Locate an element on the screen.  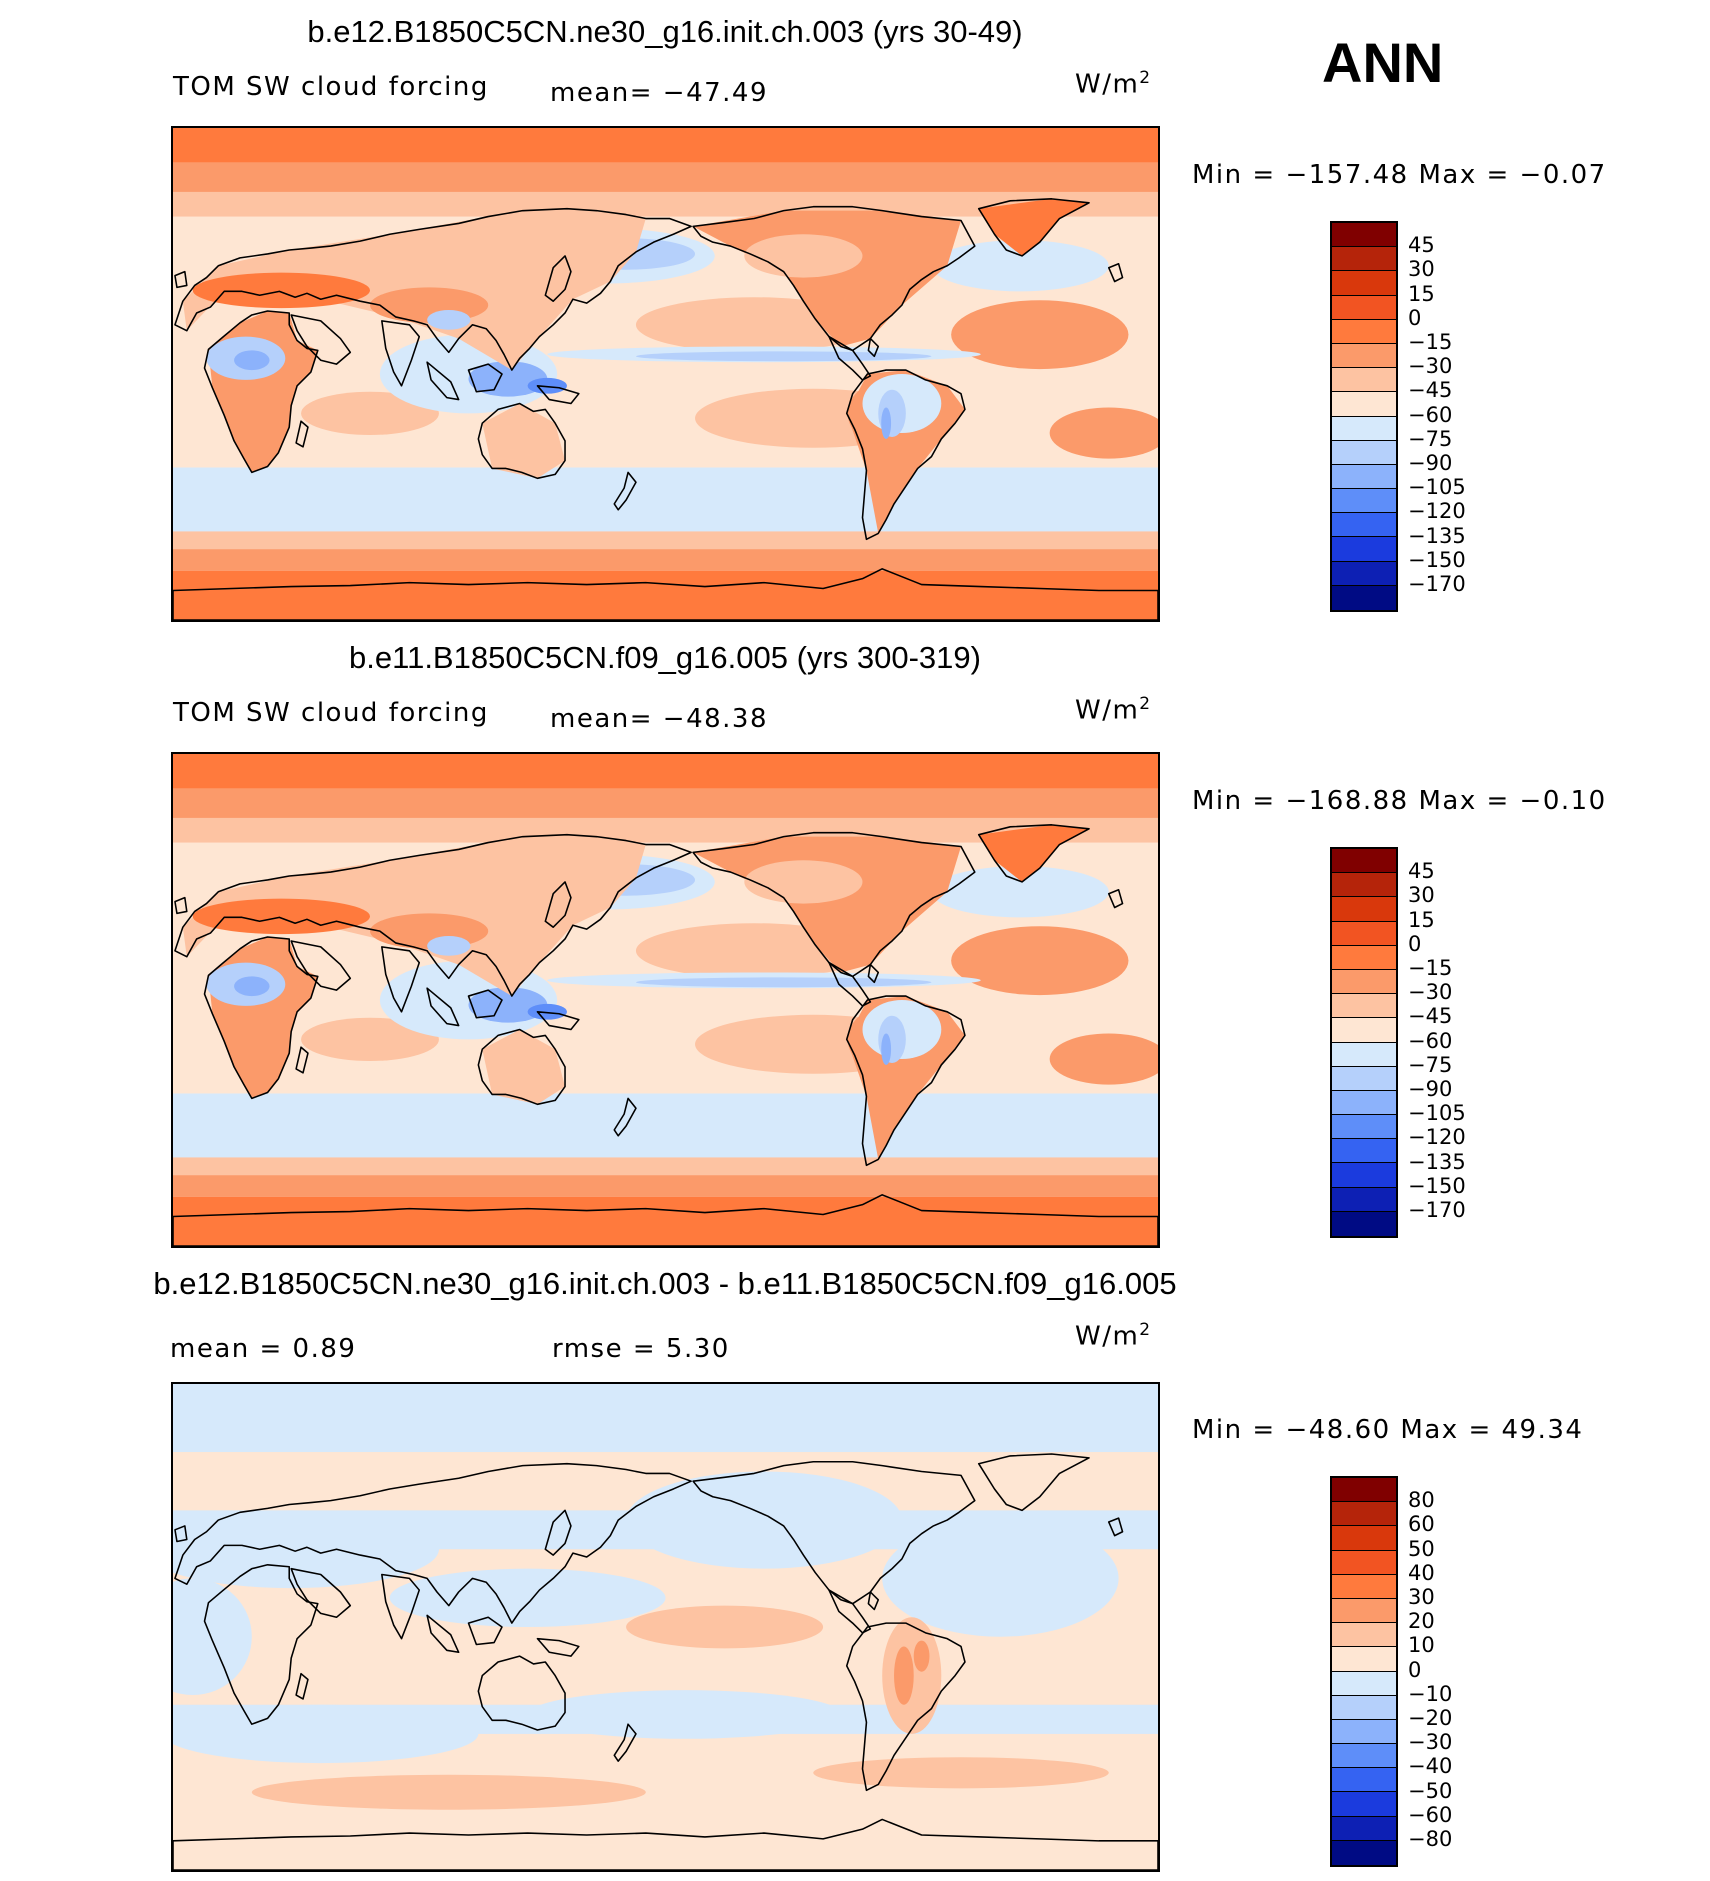
congo-cloud-core is located at coordinates (252, 360).